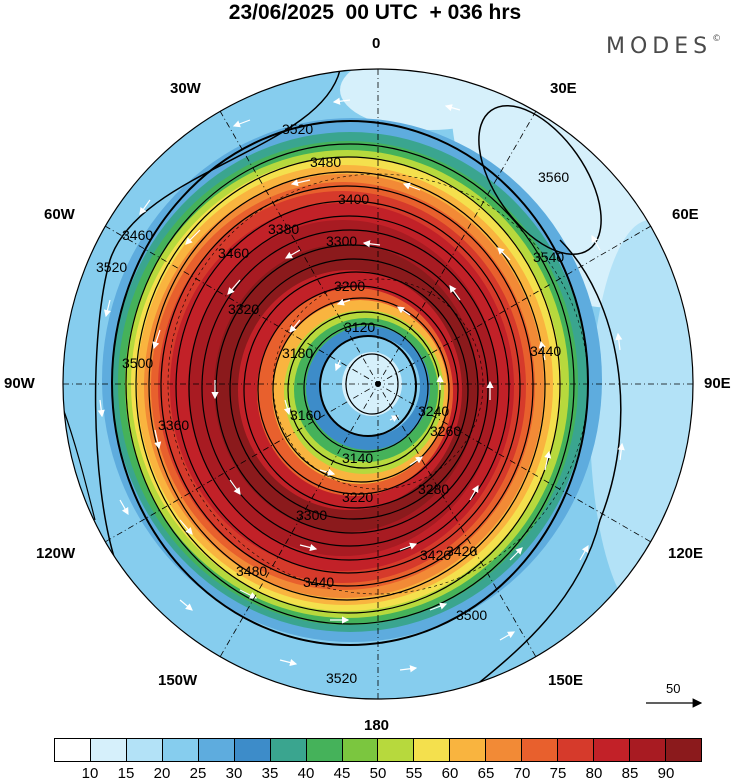 This screenshot has height=782, width=750. Describe the element at coordinates (349, 286) in the screenshot. I see `contour-label: 3200` at that location.